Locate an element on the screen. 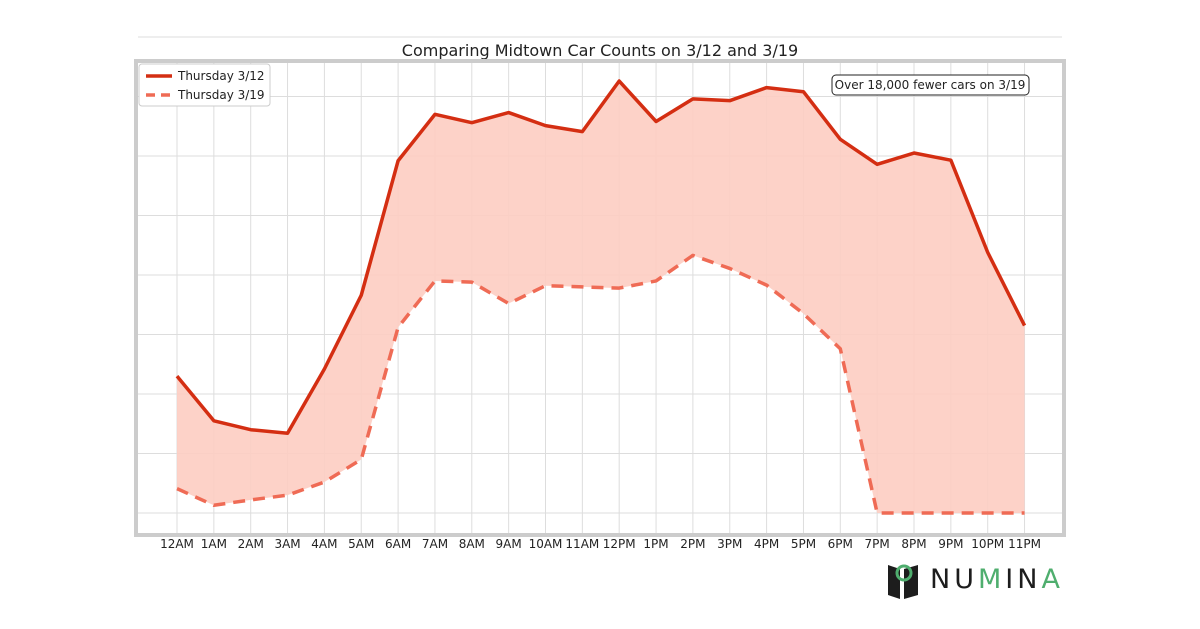 The image size is (1200, 629). annotation: Over 18,000 fewer cars on 3/19 is located at coordinates (930, 85).